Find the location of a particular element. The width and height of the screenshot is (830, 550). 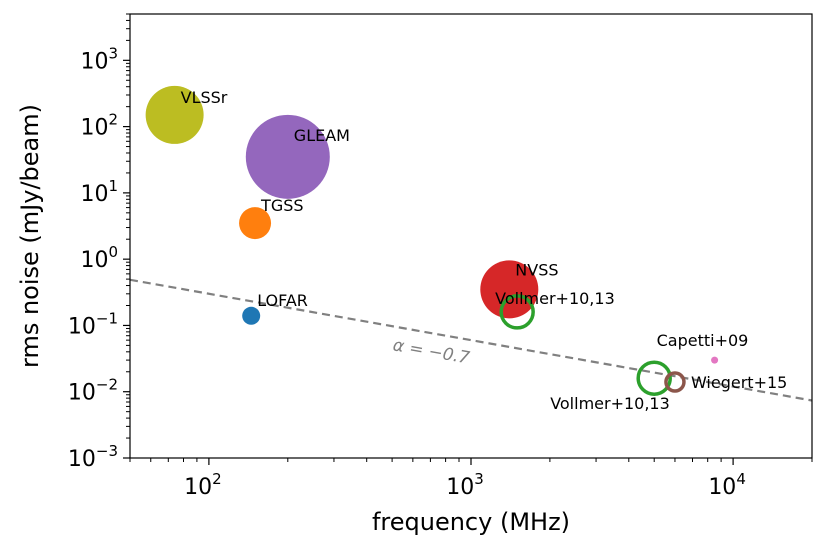

y-tick-label-6: 10³ is located at coordinates (99, 59).